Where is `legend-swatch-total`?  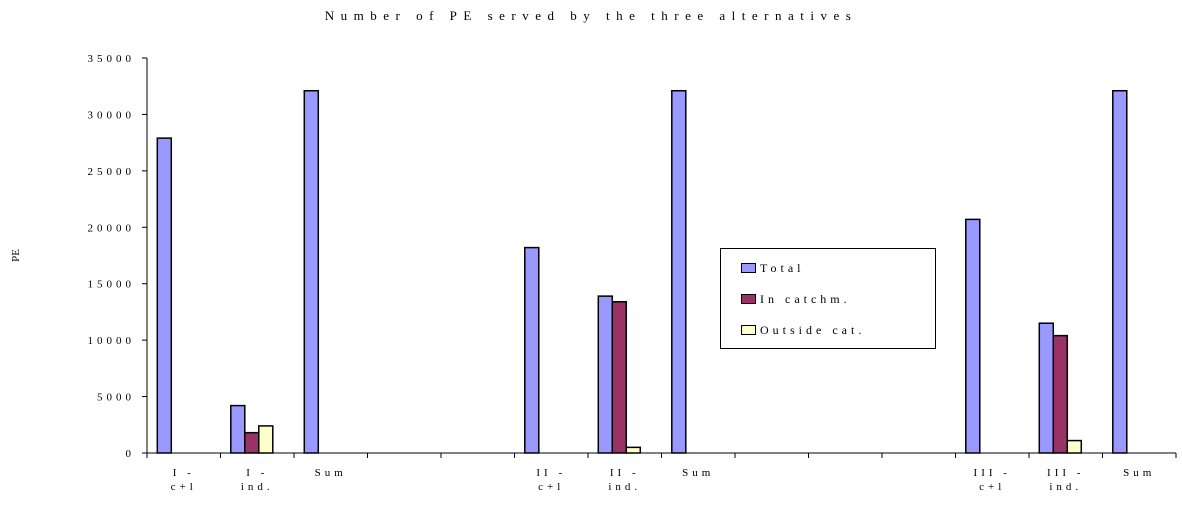 legend-swatch-total is located at coordinates (748, 268).